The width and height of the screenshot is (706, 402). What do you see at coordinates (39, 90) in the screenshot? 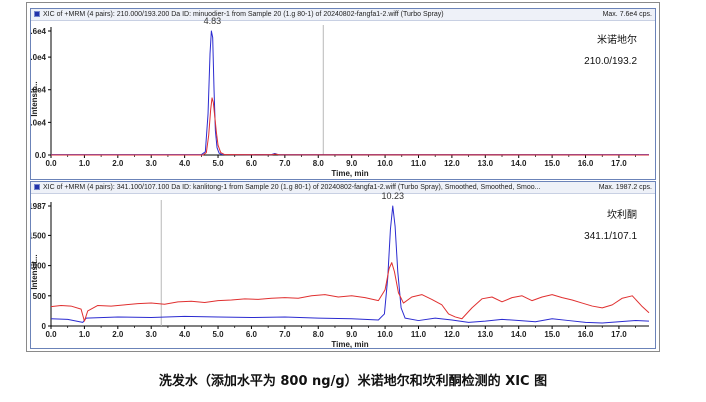
I see `y-tick-label: 4.0e4` at bounding box center [39, 90].